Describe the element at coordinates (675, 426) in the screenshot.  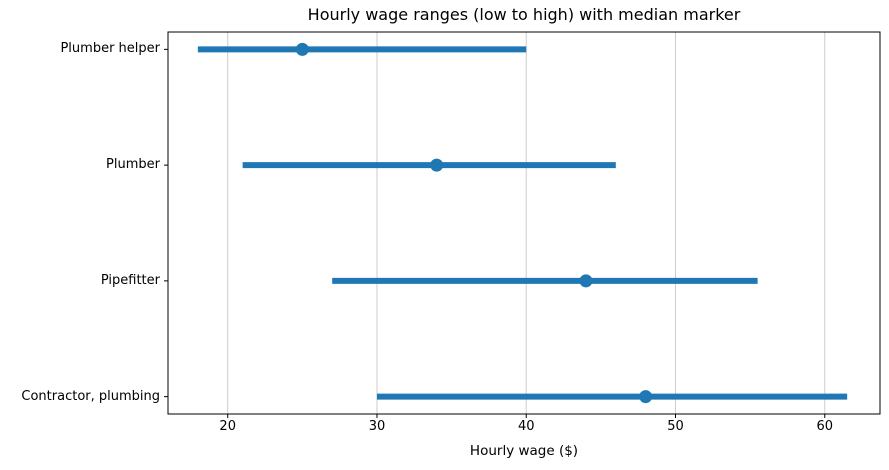
I see `x-tick-label: 50` at that location.